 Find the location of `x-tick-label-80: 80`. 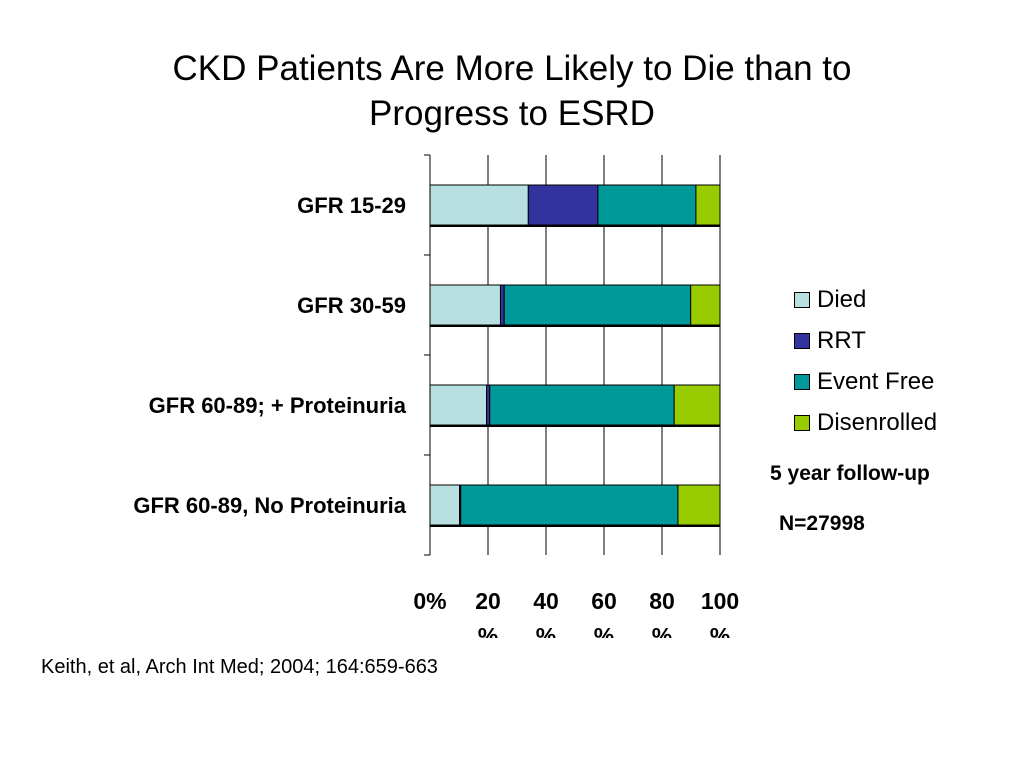

x-tick-label-80: 80 is located at coordinates (662, 601).